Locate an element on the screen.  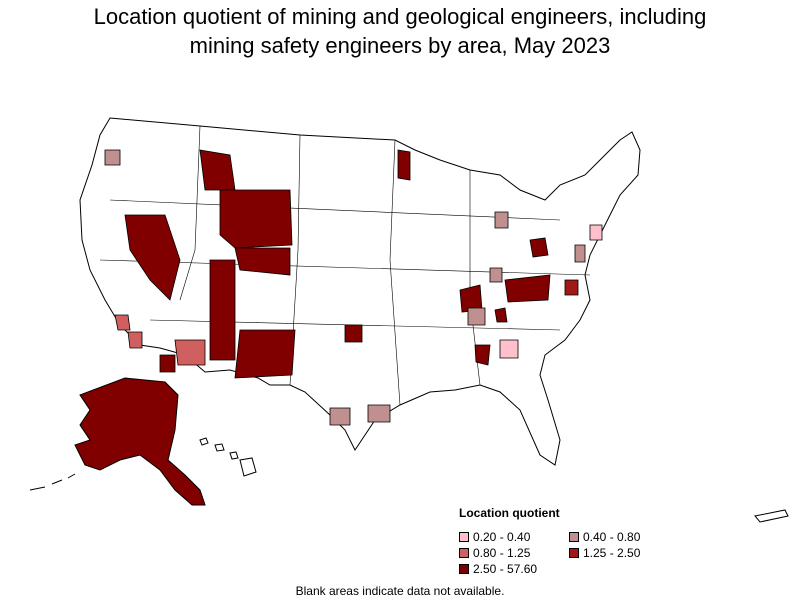
legend-label-2: 0.80 - 1.25 is located at coordinates (502, 553).